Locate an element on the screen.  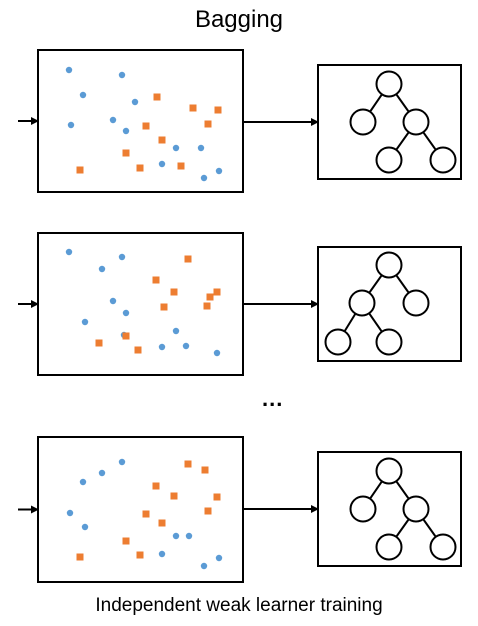
diagram-title: Bagging is located at coordinates (239, 19).